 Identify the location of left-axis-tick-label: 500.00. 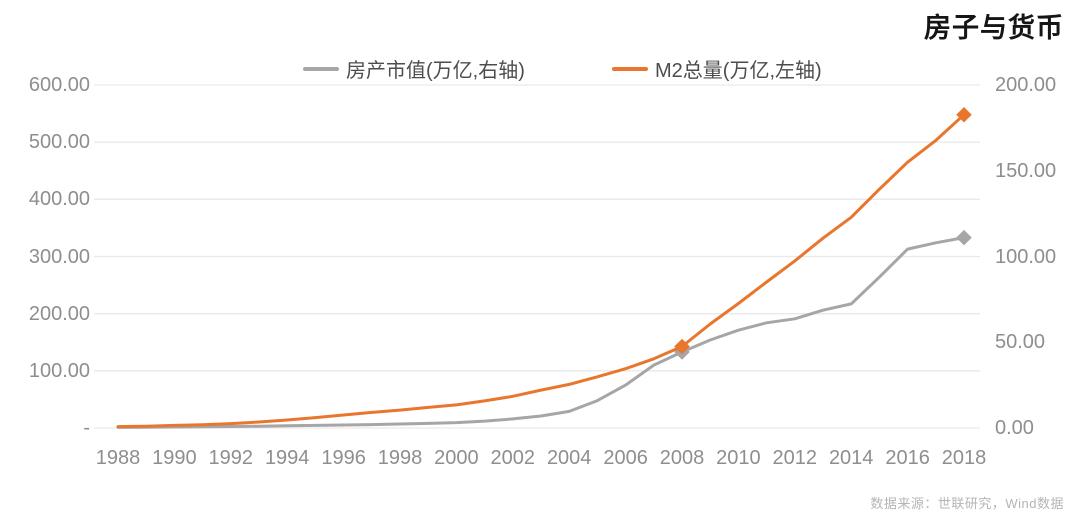
(59, 142).